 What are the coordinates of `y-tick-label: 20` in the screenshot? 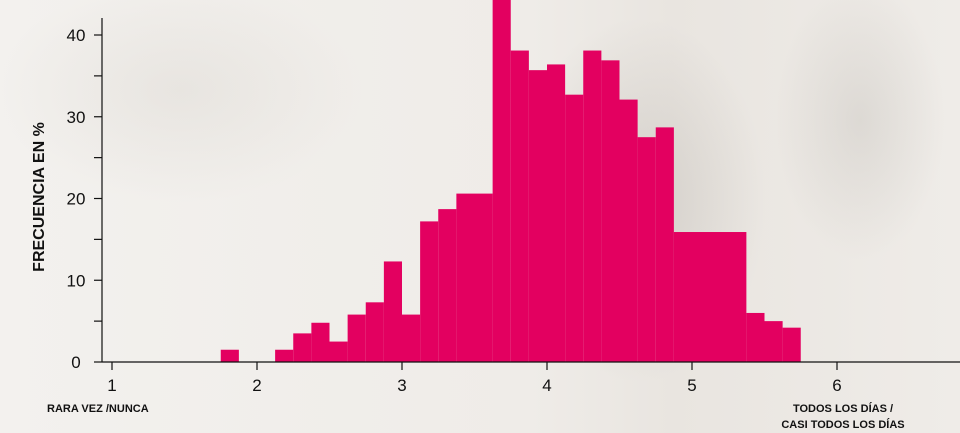 It's located at (76, 199).